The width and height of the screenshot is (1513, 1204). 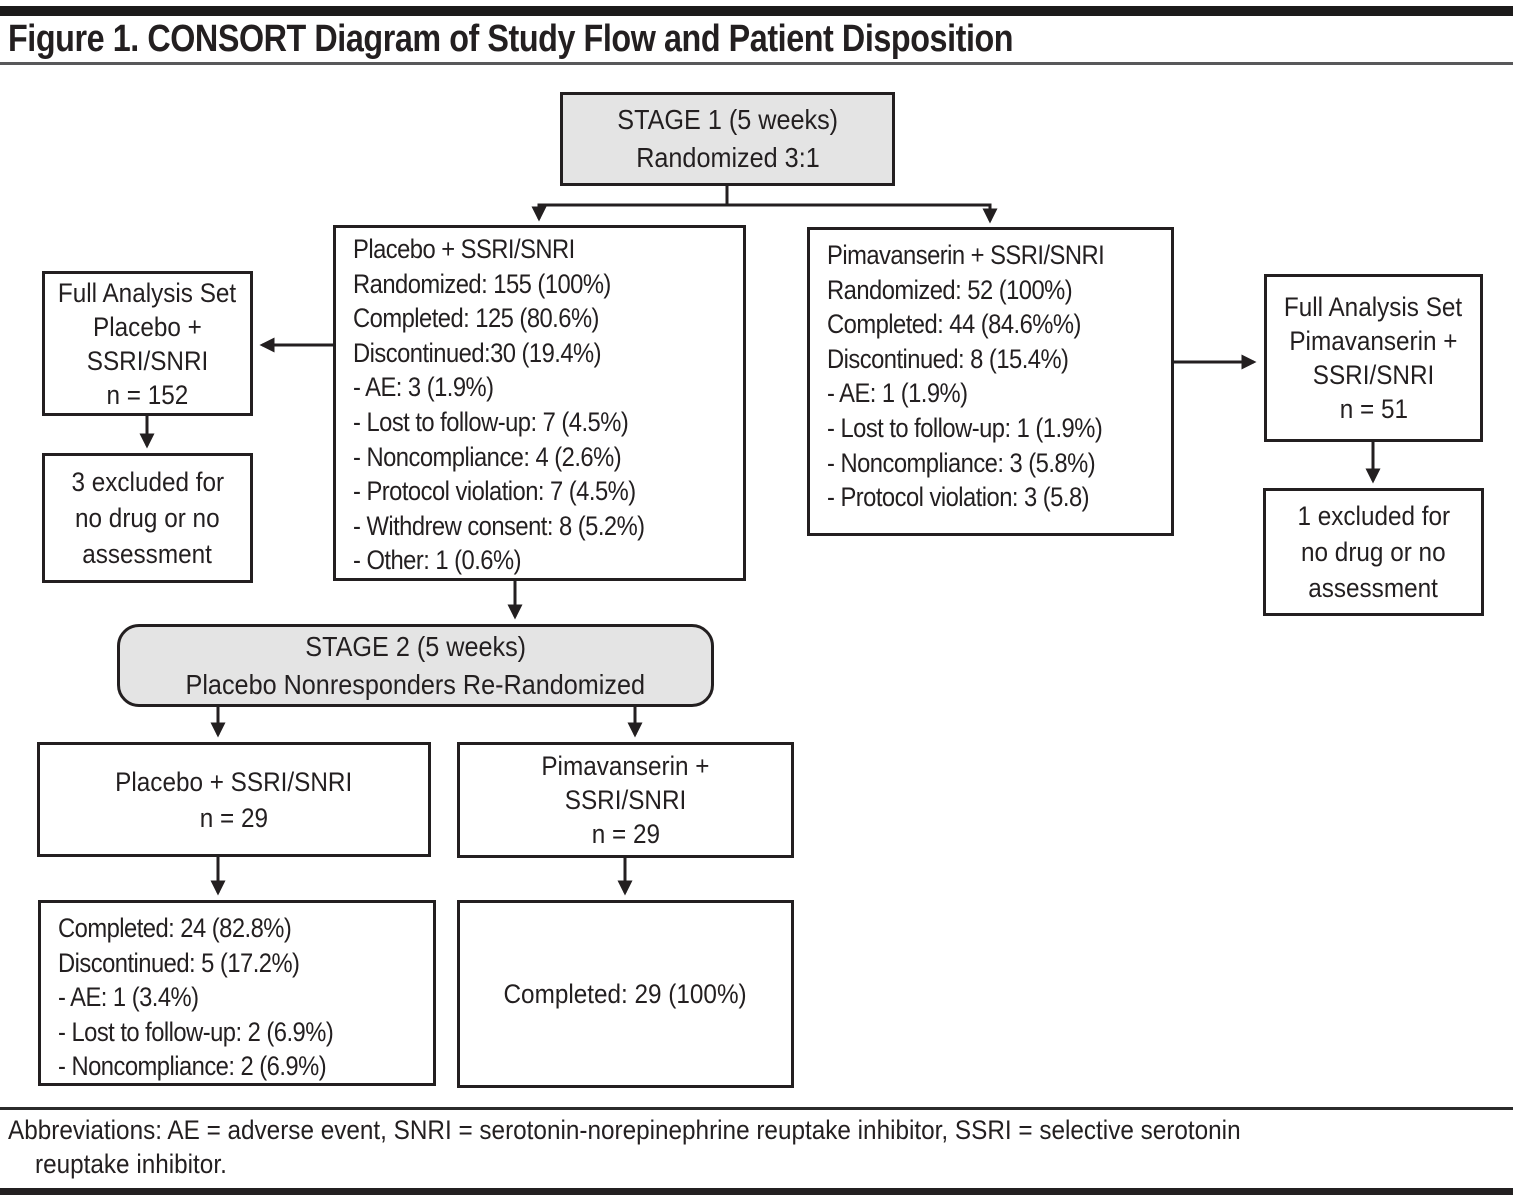 What do you see at coordinates (961, 462) in the screenshot?
I see `reason-noncompliance: - Noncompliance: 3 (5.8%)` at bounding box center [961, 462].